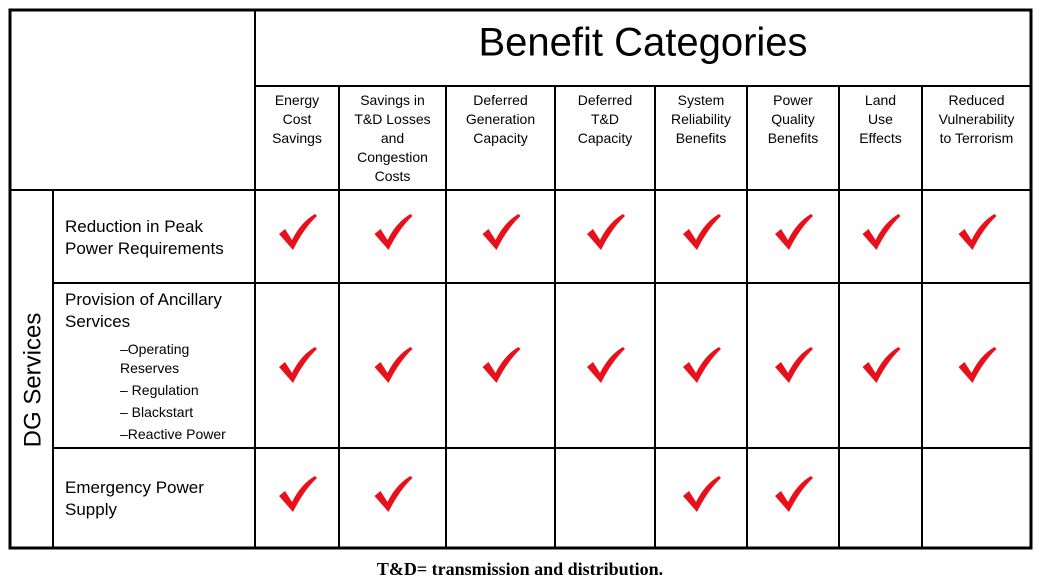 This screenshot has height=588, width=1040. Describe the element at coordinates (976, 100) in the screenshot. I see `column-header-line: Reduced` at that location.